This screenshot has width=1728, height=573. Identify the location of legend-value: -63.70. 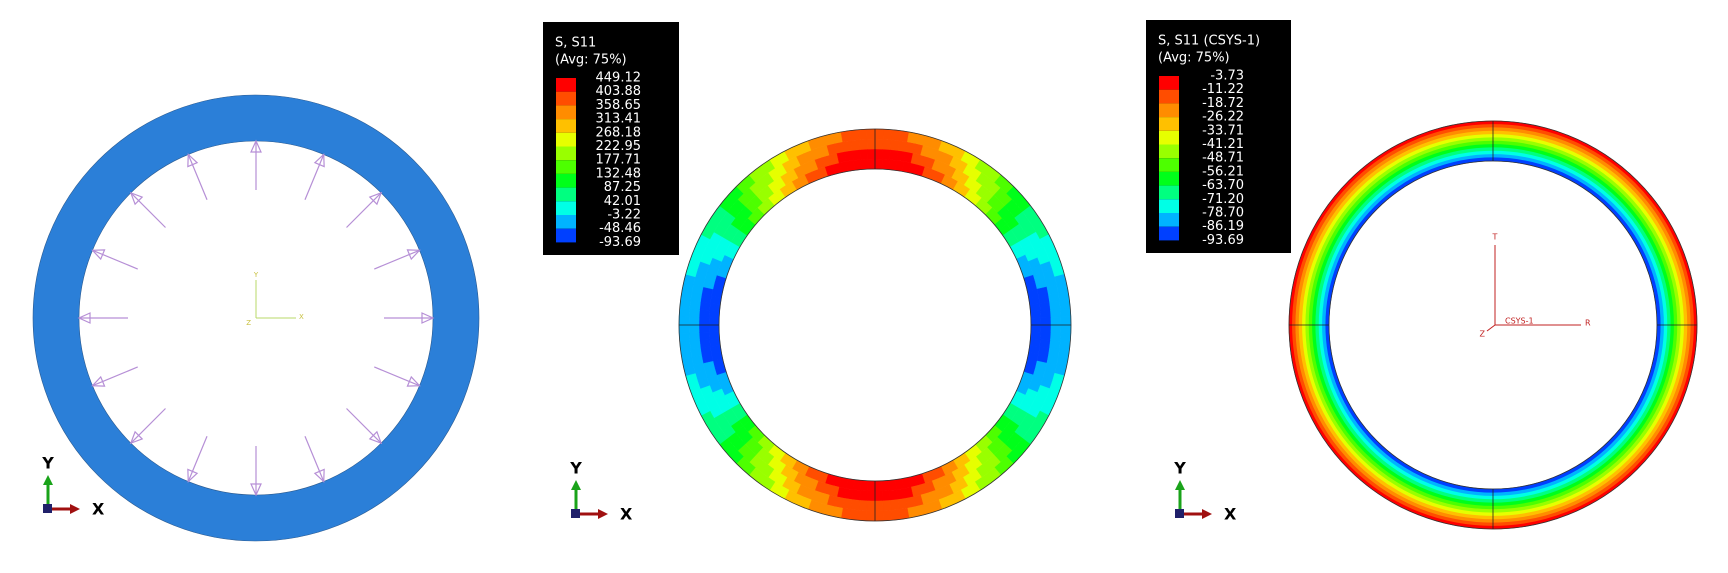
(1223, 185).